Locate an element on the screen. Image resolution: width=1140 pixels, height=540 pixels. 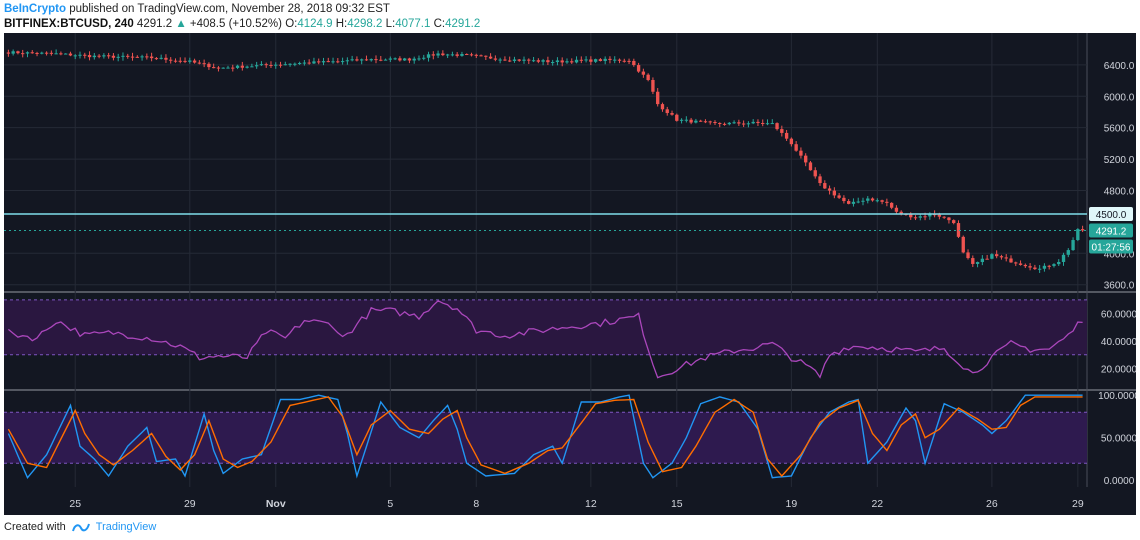
publisher-name: BeInCrypto is located at coordinates (35, 9).